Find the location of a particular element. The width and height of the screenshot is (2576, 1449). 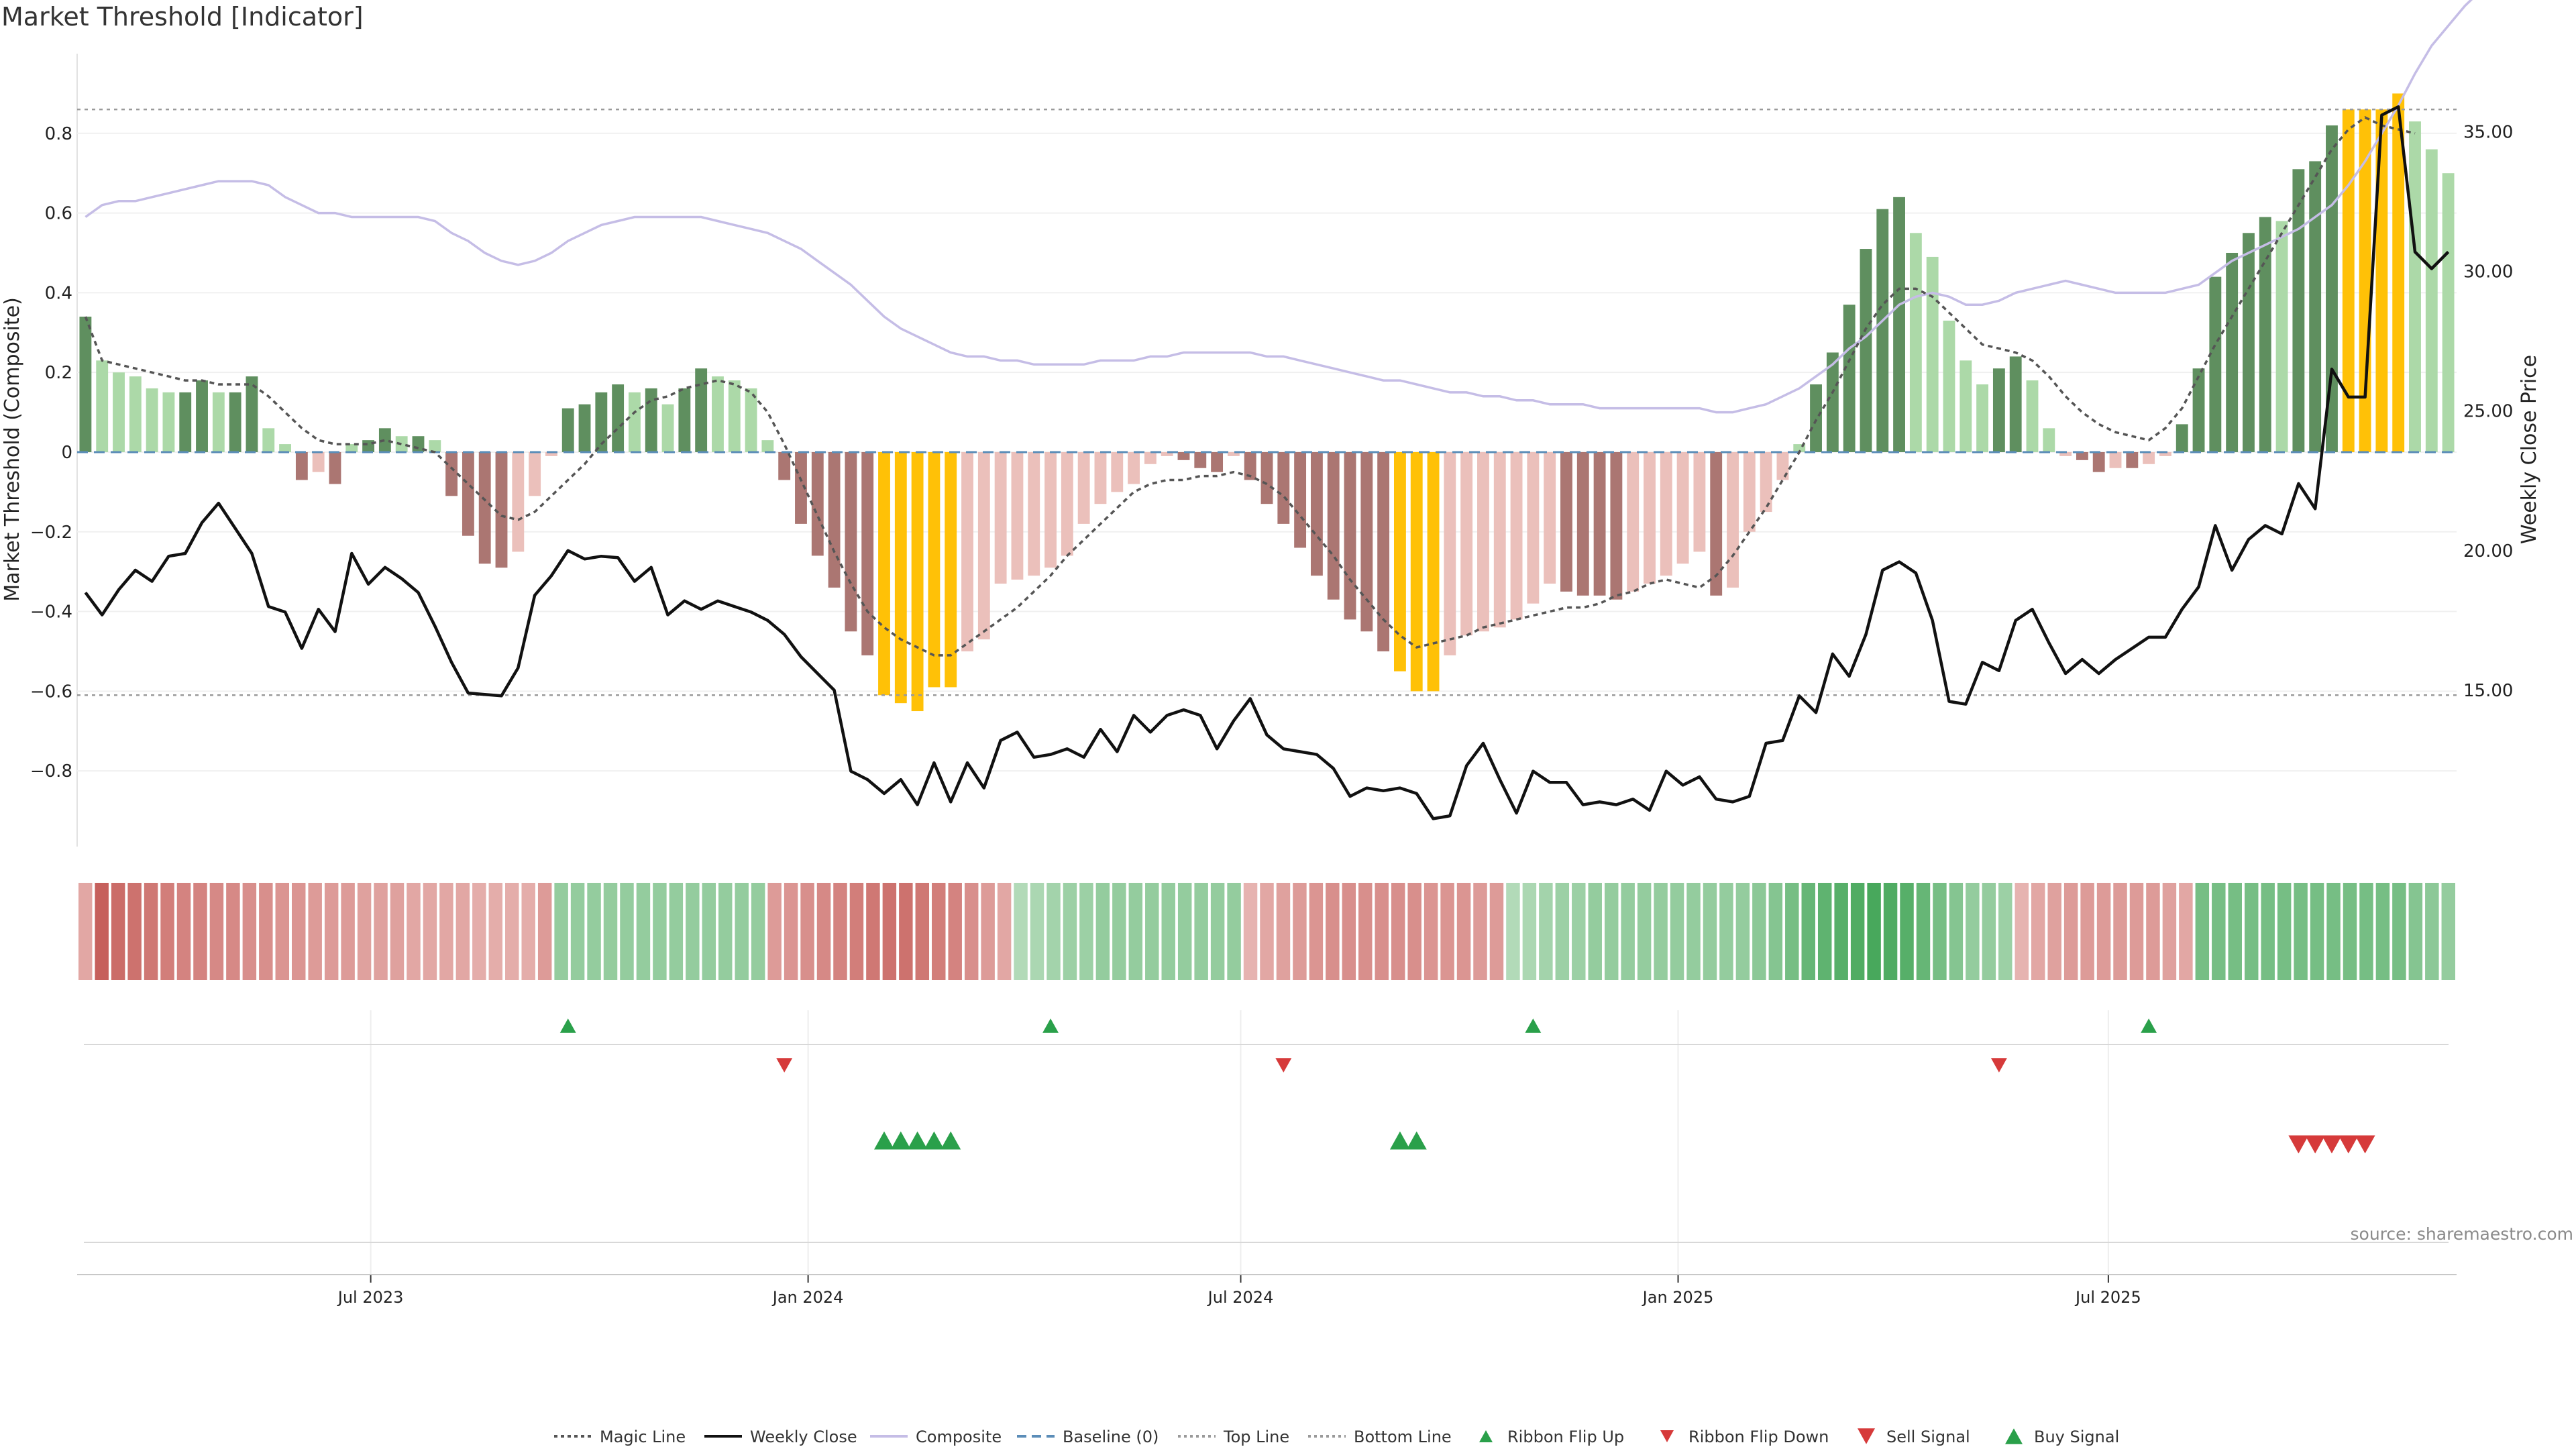

y-axis-label: Market Threshold (Composite) is located at coordinates (12, 449).